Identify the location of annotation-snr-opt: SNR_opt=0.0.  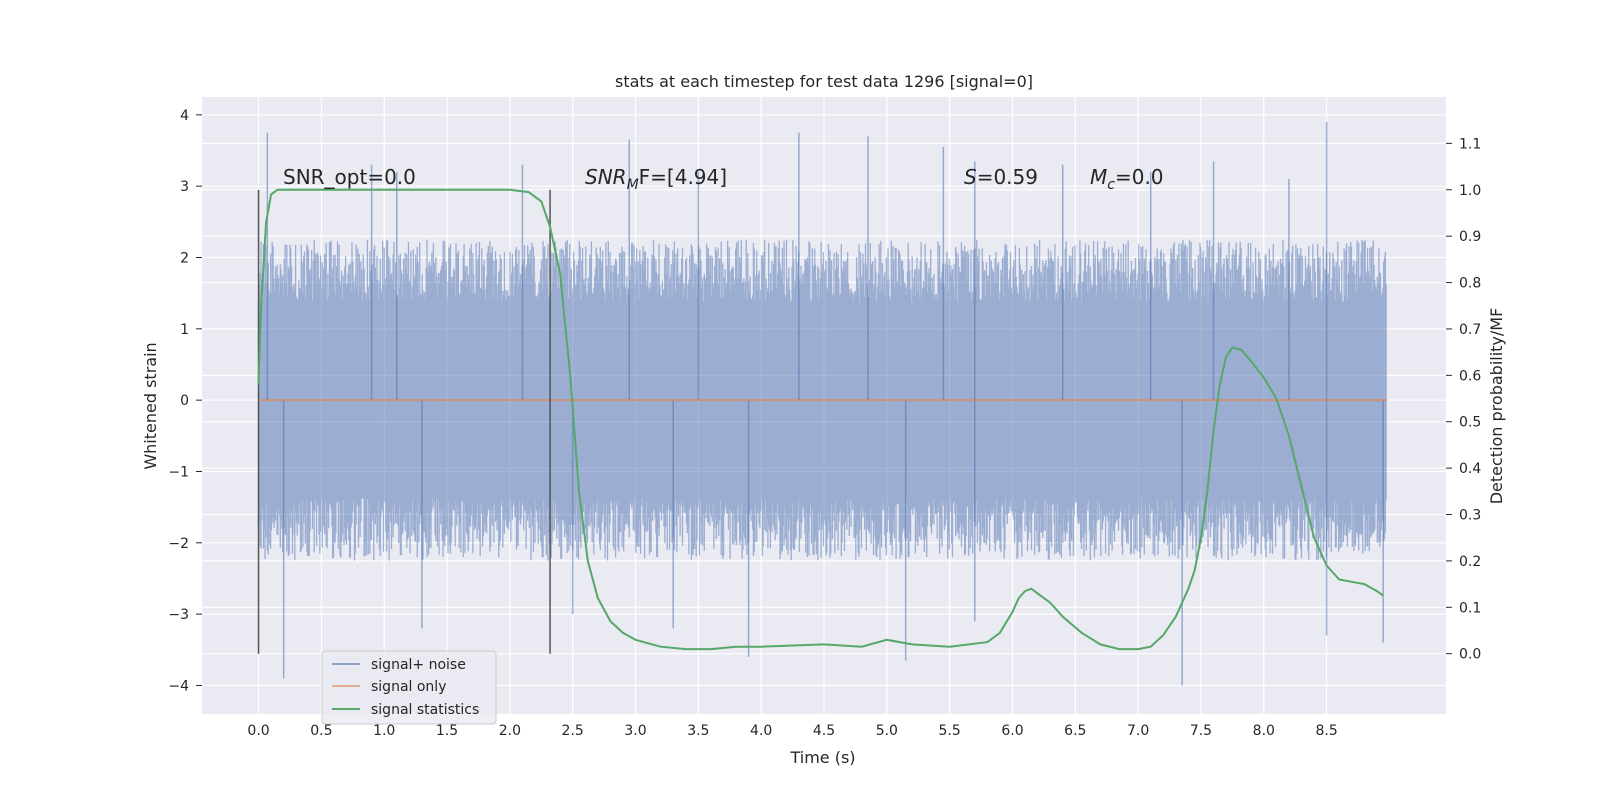
(349, 177).